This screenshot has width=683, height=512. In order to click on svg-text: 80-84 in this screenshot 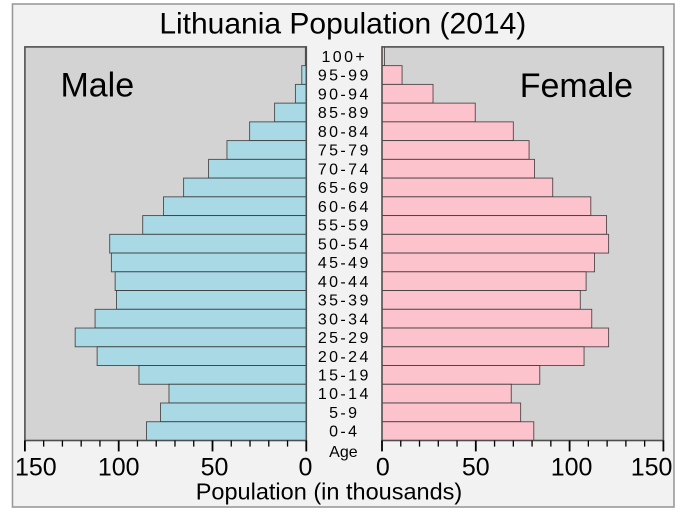, I will do `click(344, 132)`.